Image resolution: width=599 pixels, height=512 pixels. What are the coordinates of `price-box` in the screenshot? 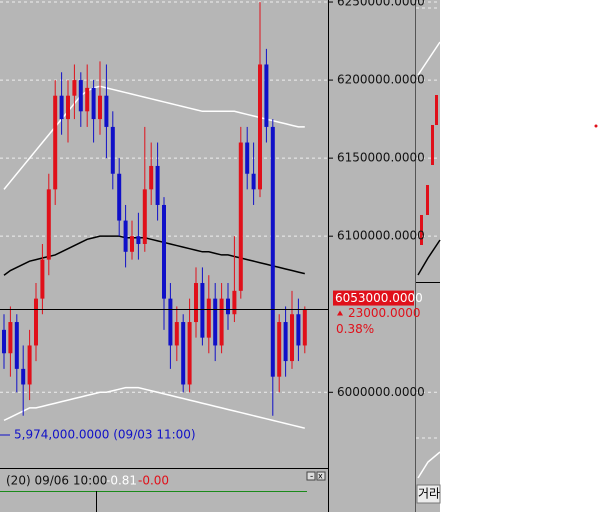 It's located at (373, 298).